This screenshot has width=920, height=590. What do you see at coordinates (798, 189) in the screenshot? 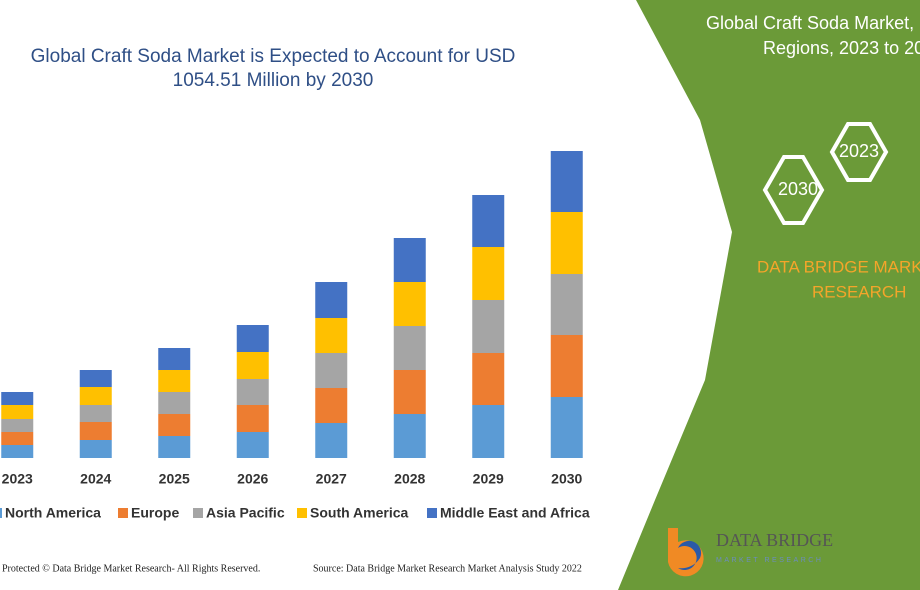
I see `hexagon-label: 2030` at bounding box center [798, 189].